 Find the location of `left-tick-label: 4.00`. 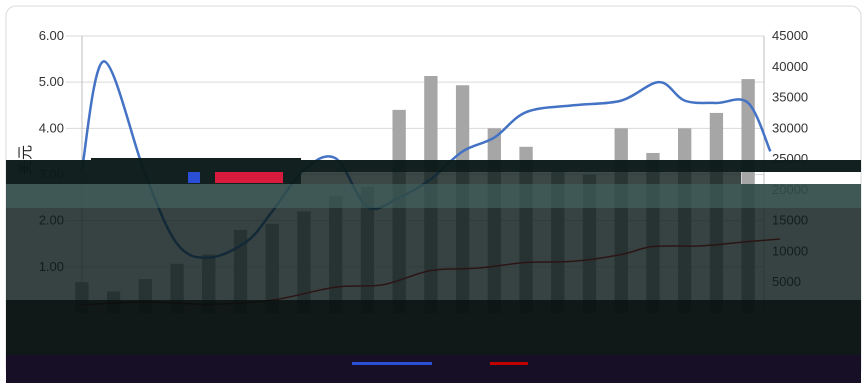

left-tick-label: 4.00 is located at coordinates (51, 127).